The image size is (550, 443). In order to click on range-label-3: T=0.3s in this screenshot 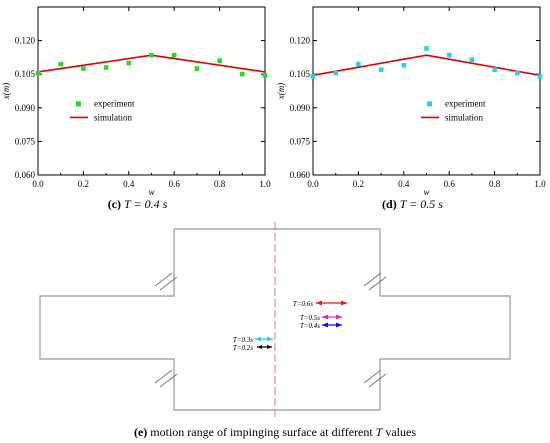, I will do `click(243, 340)`.